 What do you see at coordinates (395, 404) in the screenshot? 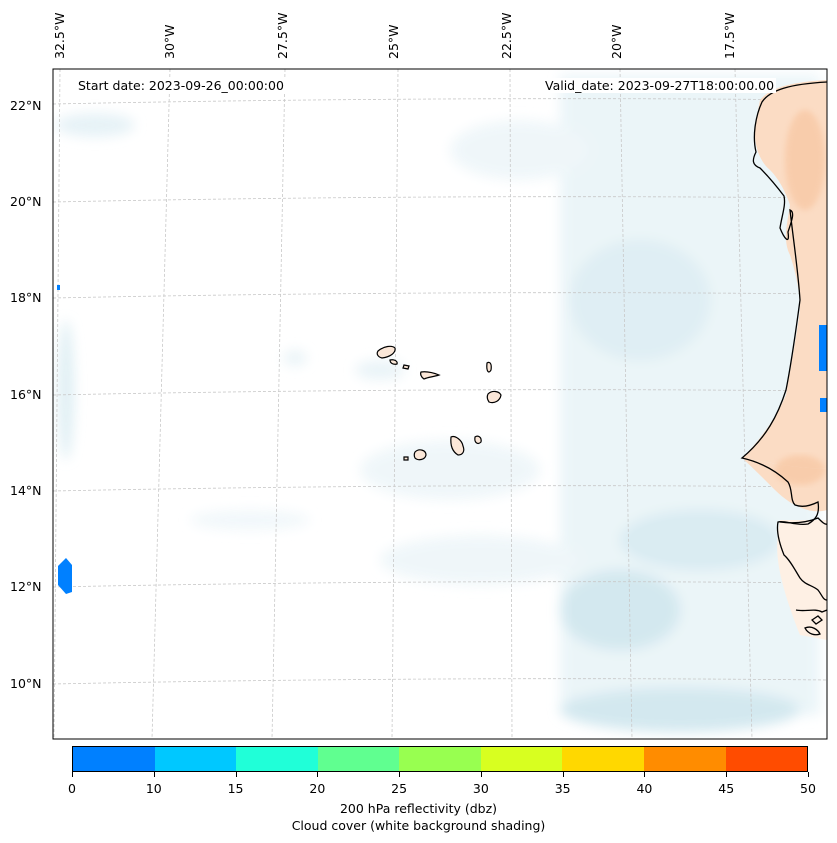
I see `meridian-25w` at bounding box center [395, 404].